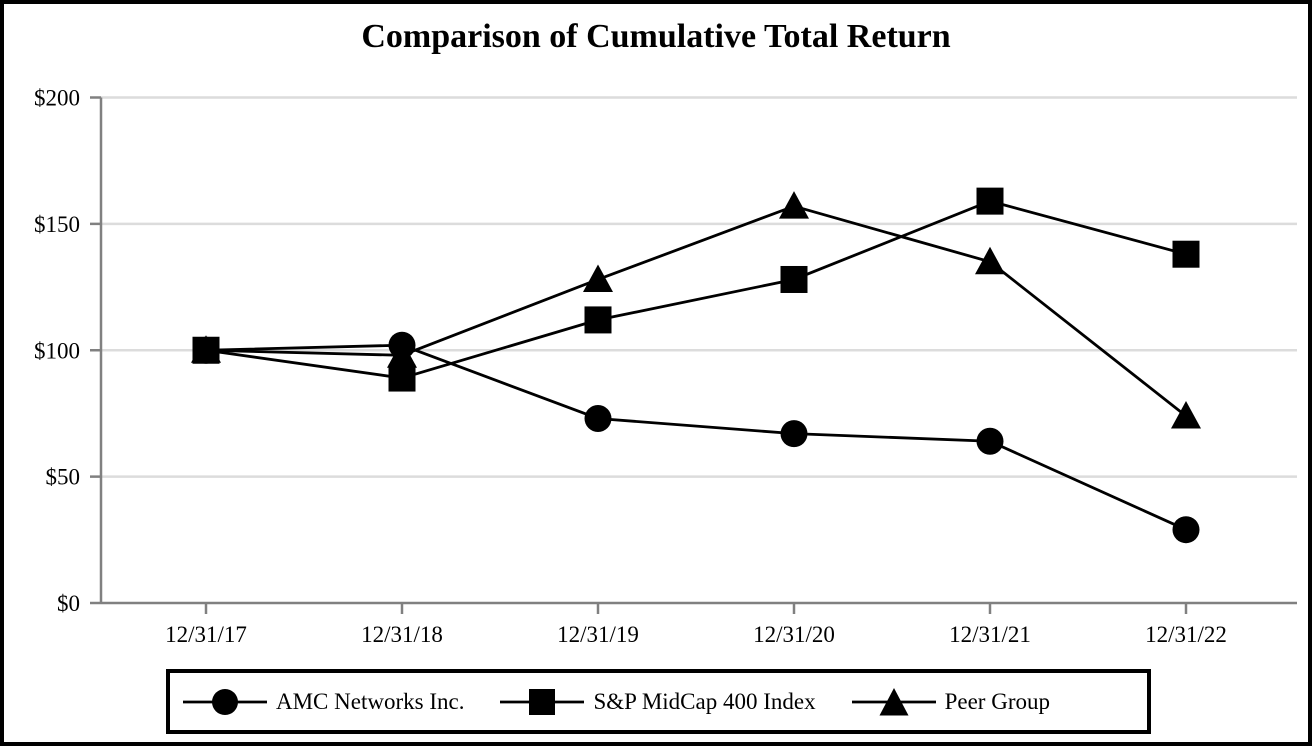  I want to click on legend-entry-amc-networks: AMC Networks Inc., so click(323, 702).